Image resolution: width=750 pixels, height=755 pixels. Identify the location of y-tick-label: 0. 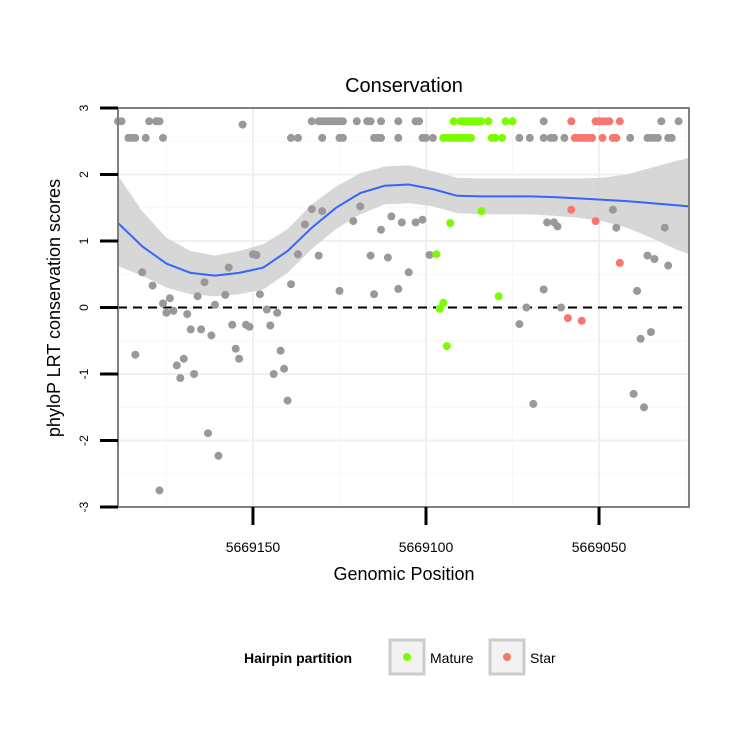
(84, 307).